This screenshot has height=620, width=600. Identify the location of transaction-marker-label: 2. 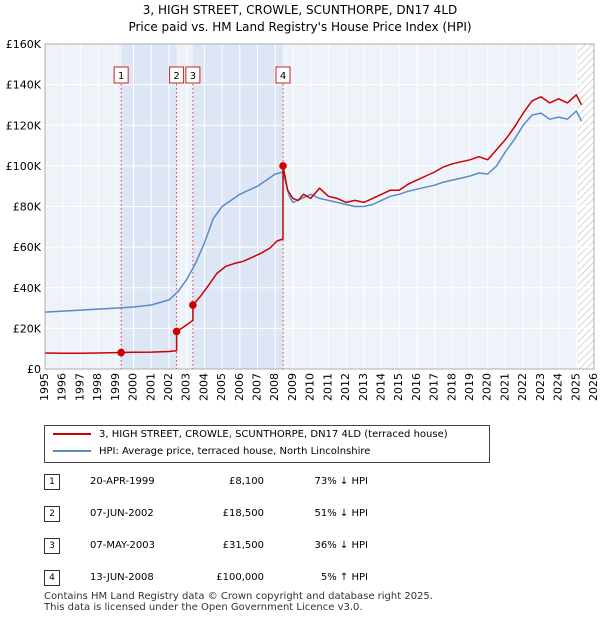
(176, 76).